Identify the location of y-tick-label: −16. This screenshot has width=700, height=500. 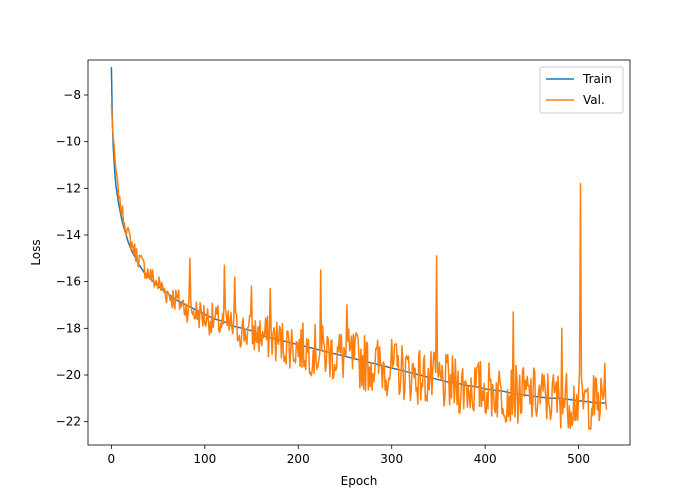
(68, 282).